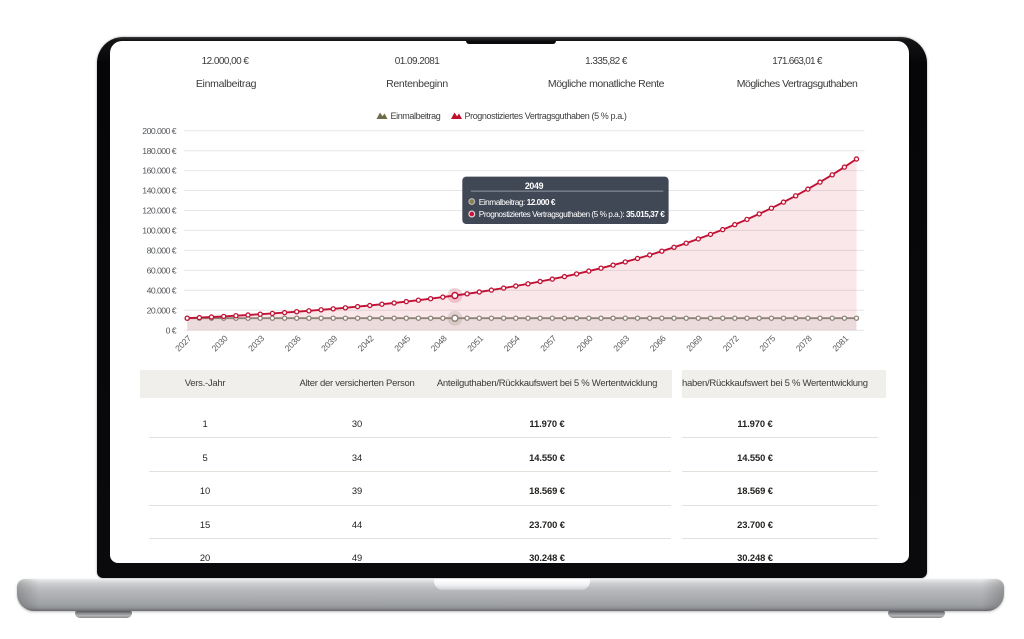 Image resolution: width=1024 pixels, height=639 pixels. Describe the element at coordinates (183, 343) in the screenshot. I see `svg-text: 2027` at that location.